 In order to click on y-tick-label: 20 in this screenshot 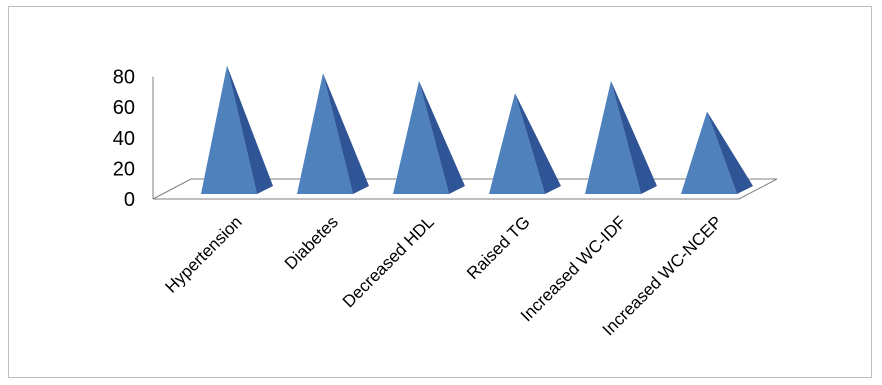, I will do `click(124, 169)`.